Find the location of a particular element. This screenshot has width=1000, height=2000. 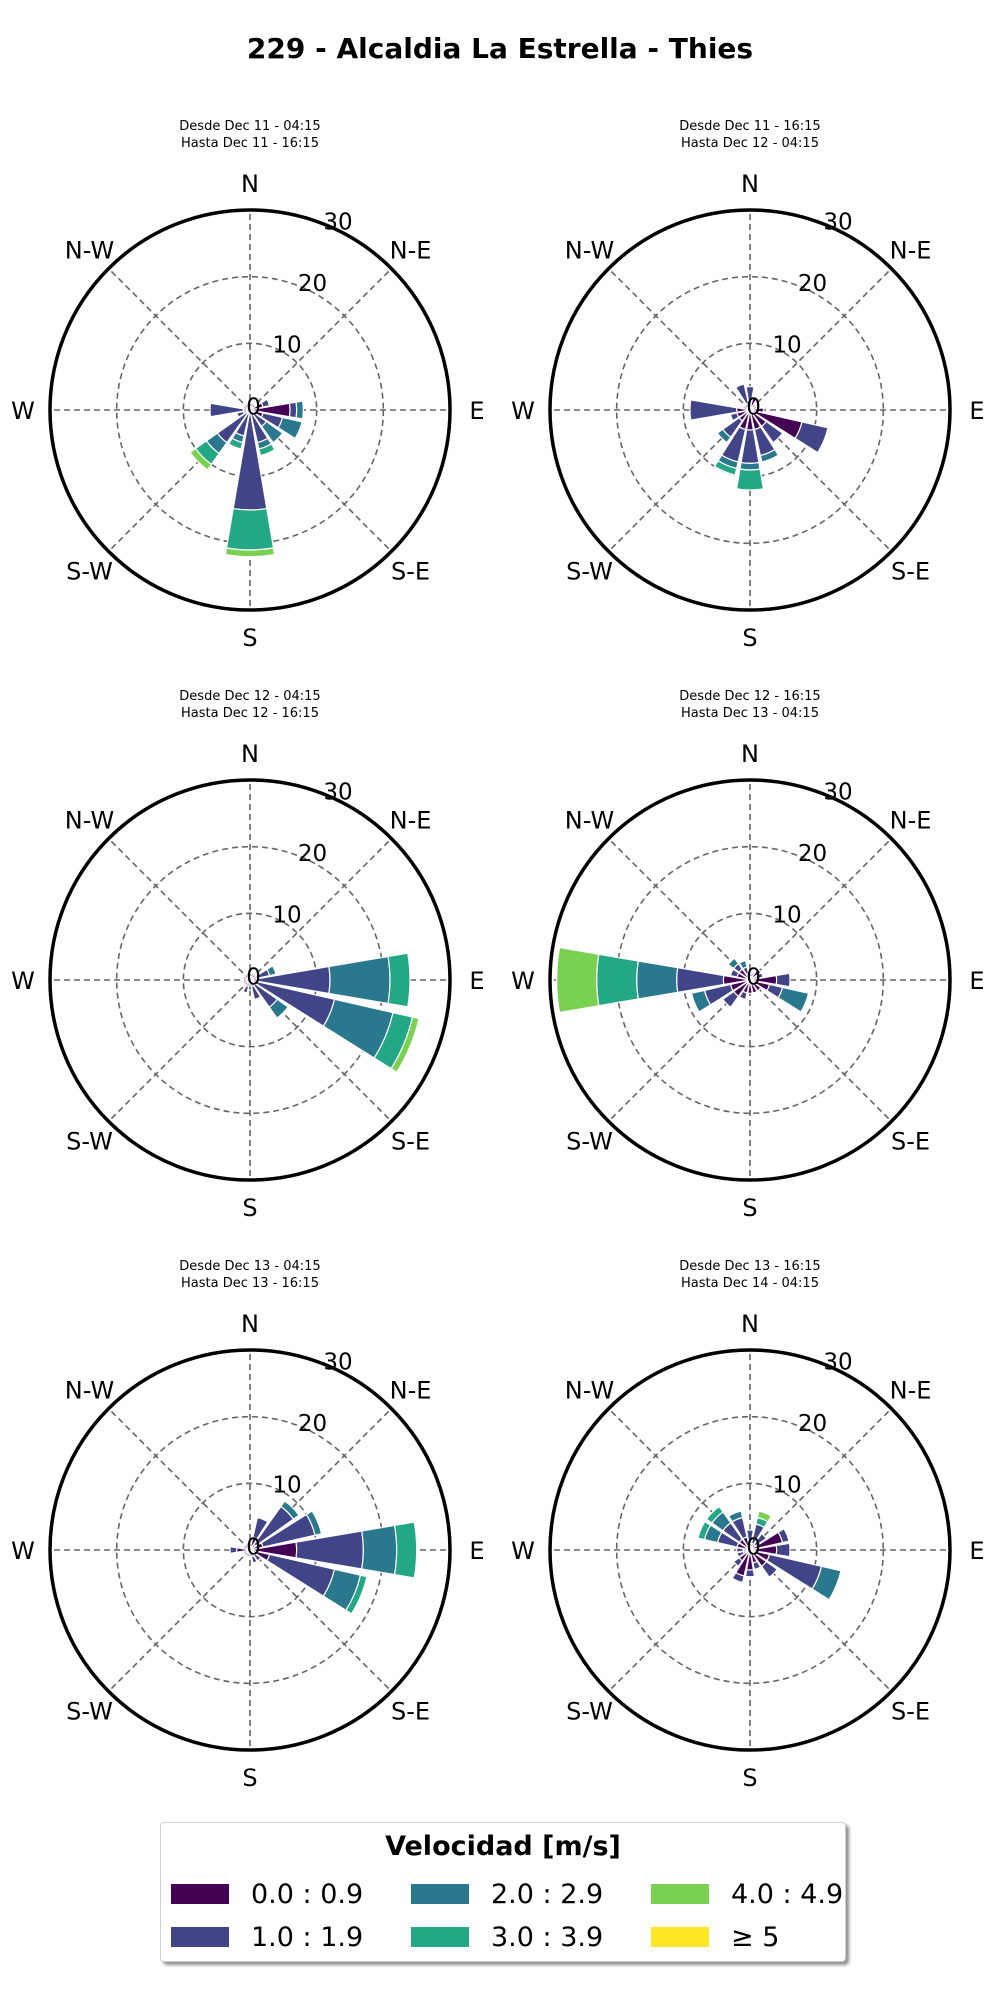

wedge-W-bin1 is located at coordinates (233, 1550).